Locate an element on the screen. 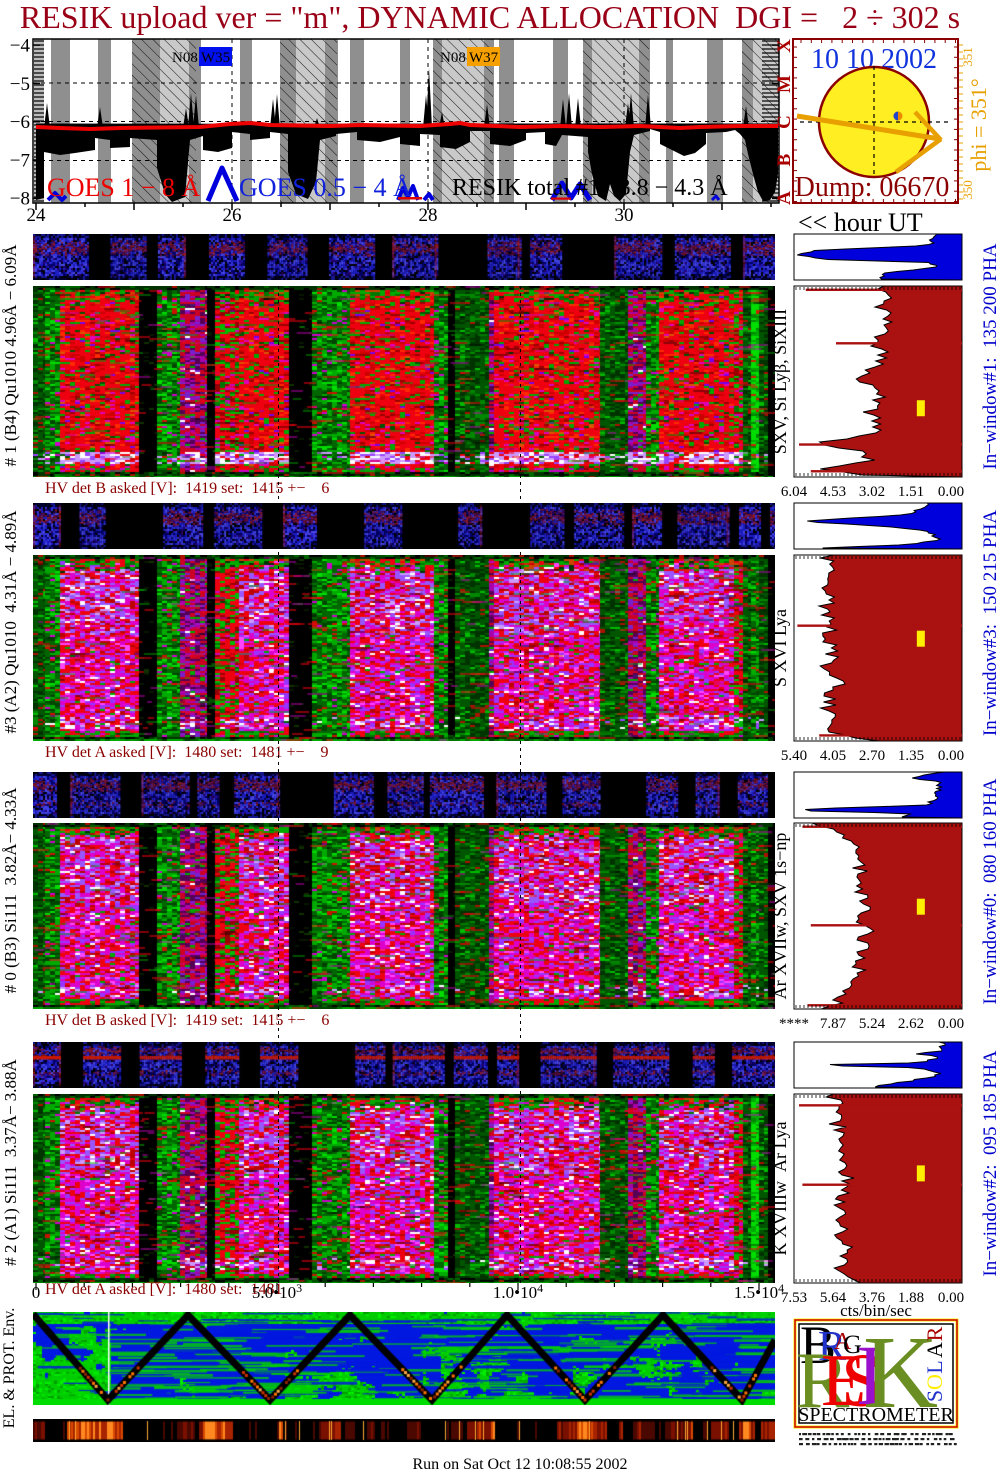 The width and height of the screenshot is (1004, 1477). svg-text: 3.02 is located at coordinates (872, 492).